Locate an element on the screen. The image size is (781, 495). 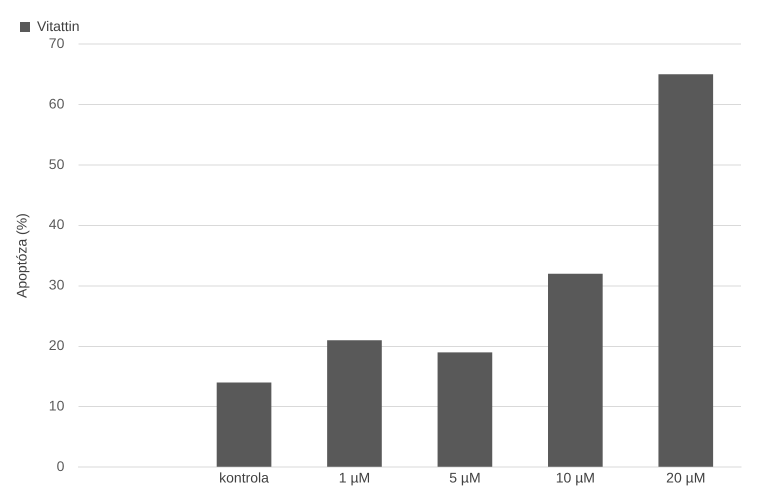
x-tick-label: kontrola is located at coordinates (244, 477).